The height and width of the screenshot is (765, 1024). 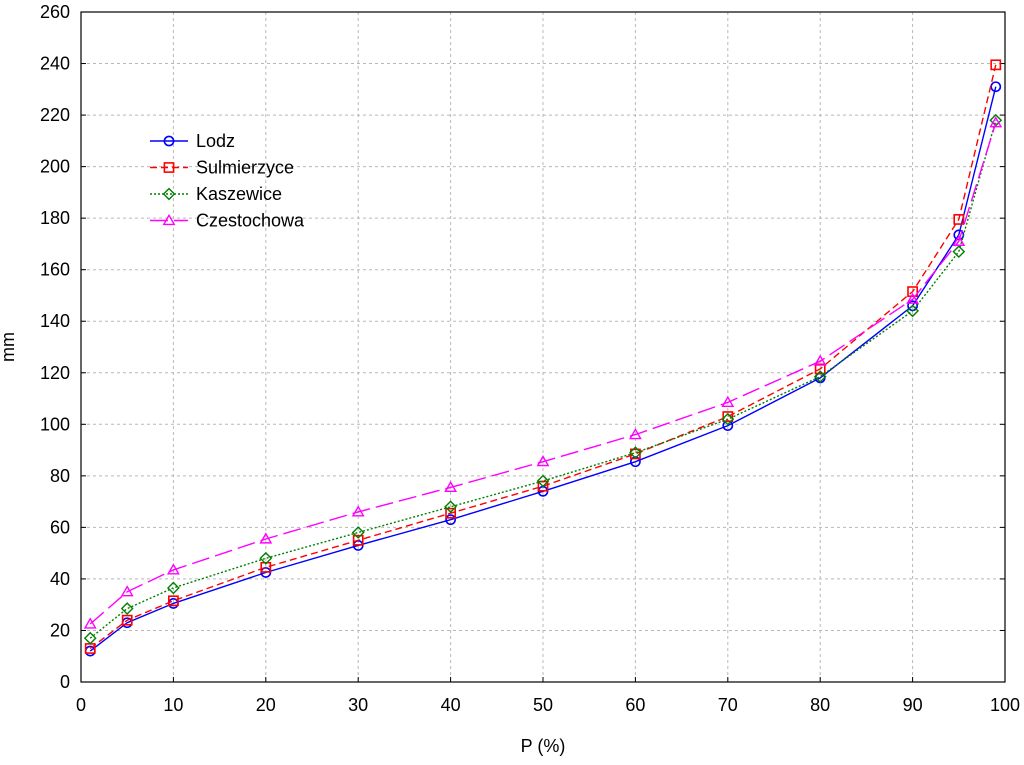 I want to click on legend-label-sulmierzyce: Sulmierzyce, so click(x=245, y=168).